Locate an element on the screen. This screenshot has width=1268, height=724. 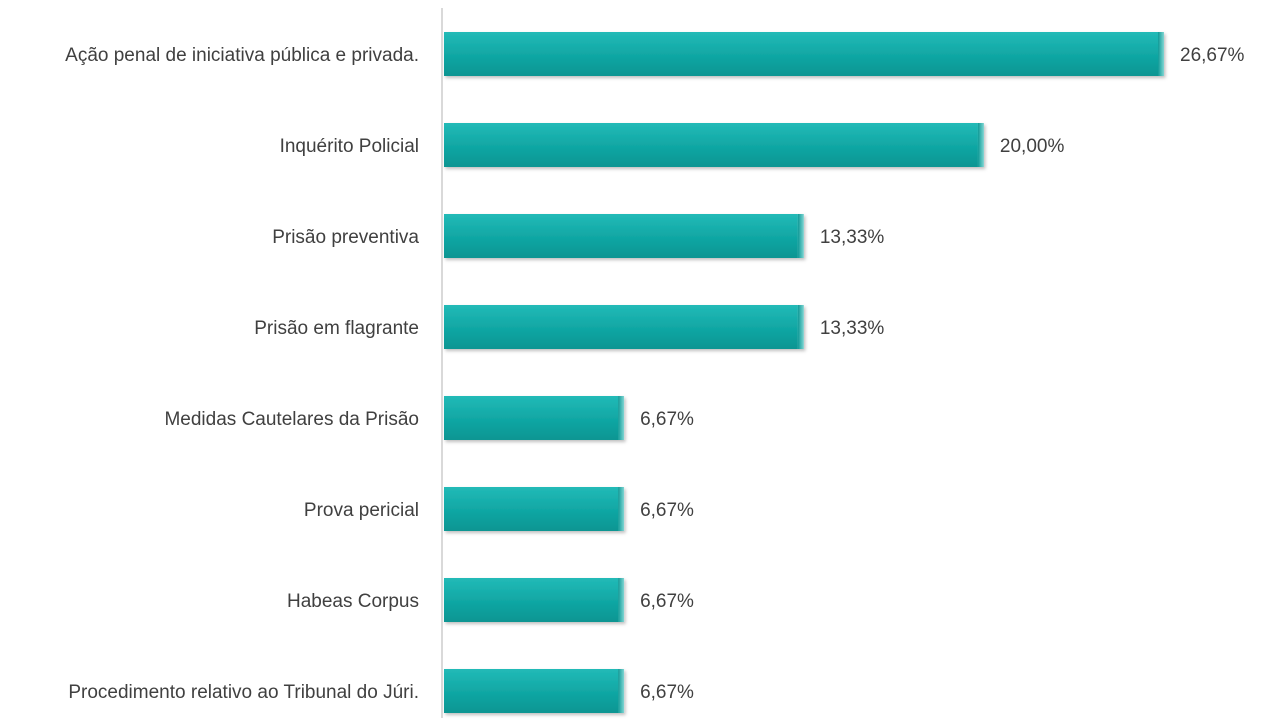
category-label: Prisão em flagrante is located at coordinates (336, 328).